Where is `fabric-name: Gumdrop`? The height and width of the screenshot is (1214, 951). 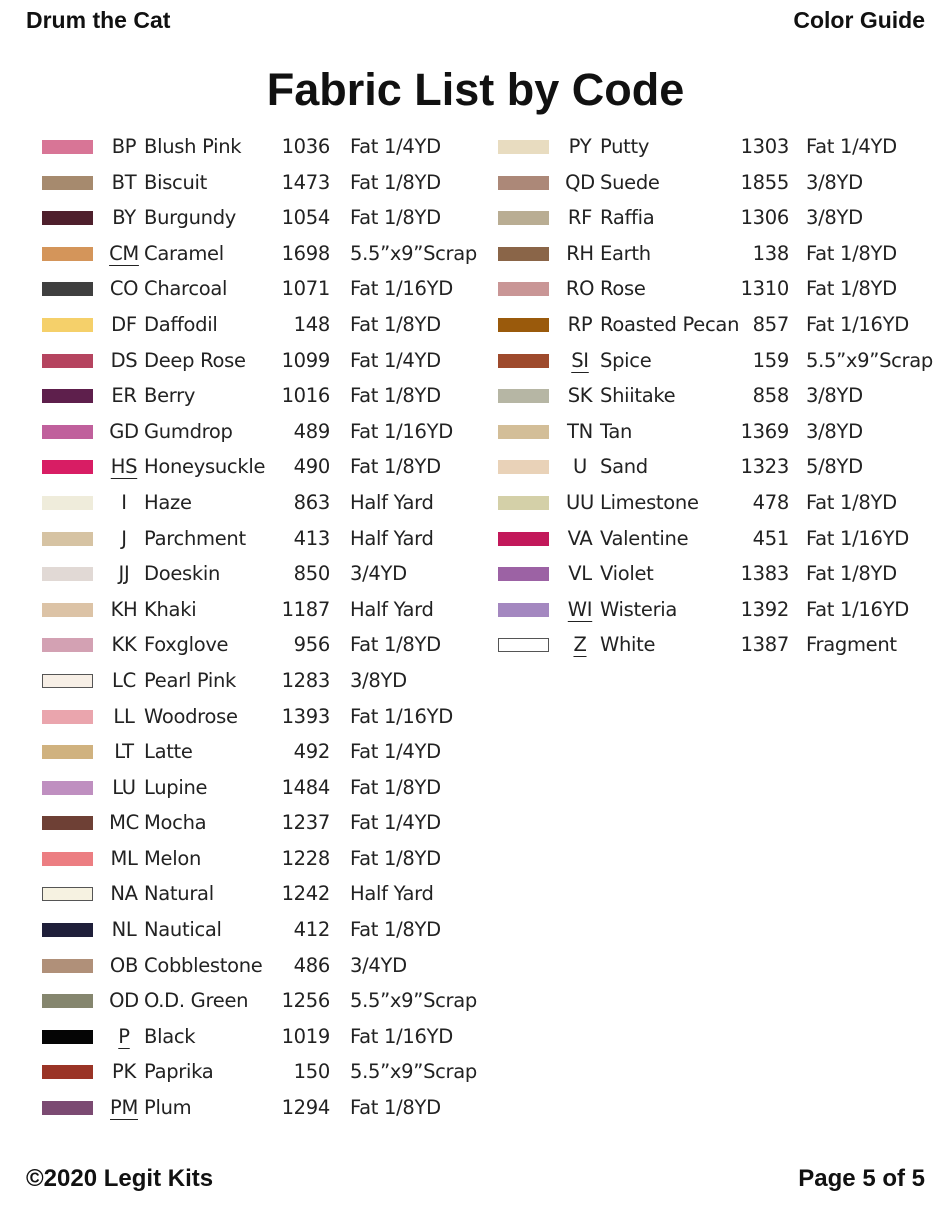 fabric-name: Gumdrop is located at coordinates (188, 431).